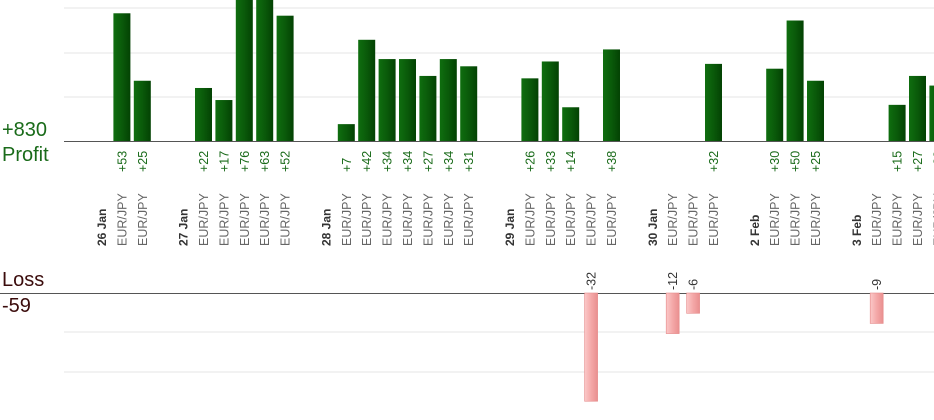 The width and height of the screenshot is (934, 420). I want to click on loss-label: Loss, so click(23, 280).